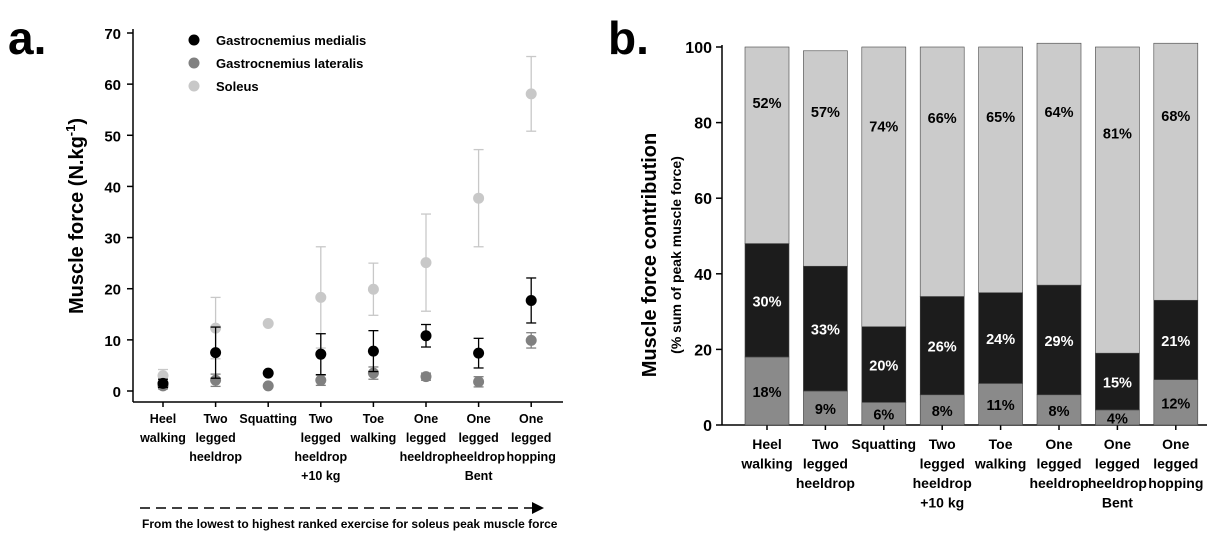  I want to click on bar-segment-label: 65%, so click(1000, 118).